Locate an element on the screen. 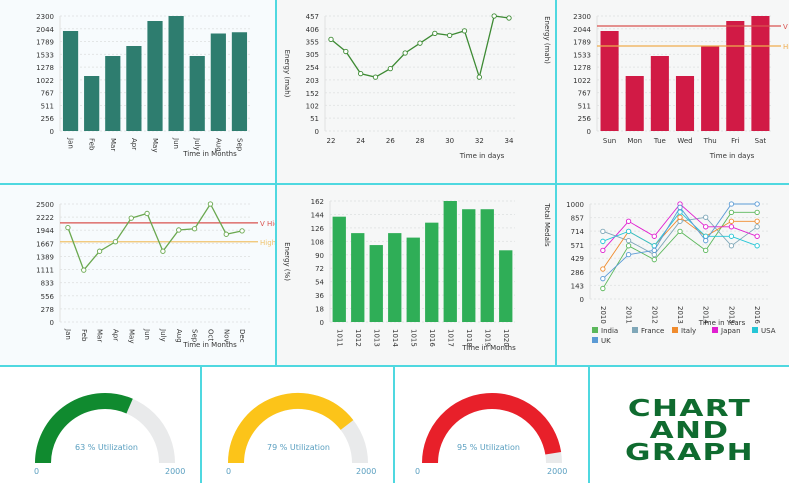 The image size is (789, 487). gauge-79: 79 % Utilization 0 2000 is located at coordinates (297, 425).